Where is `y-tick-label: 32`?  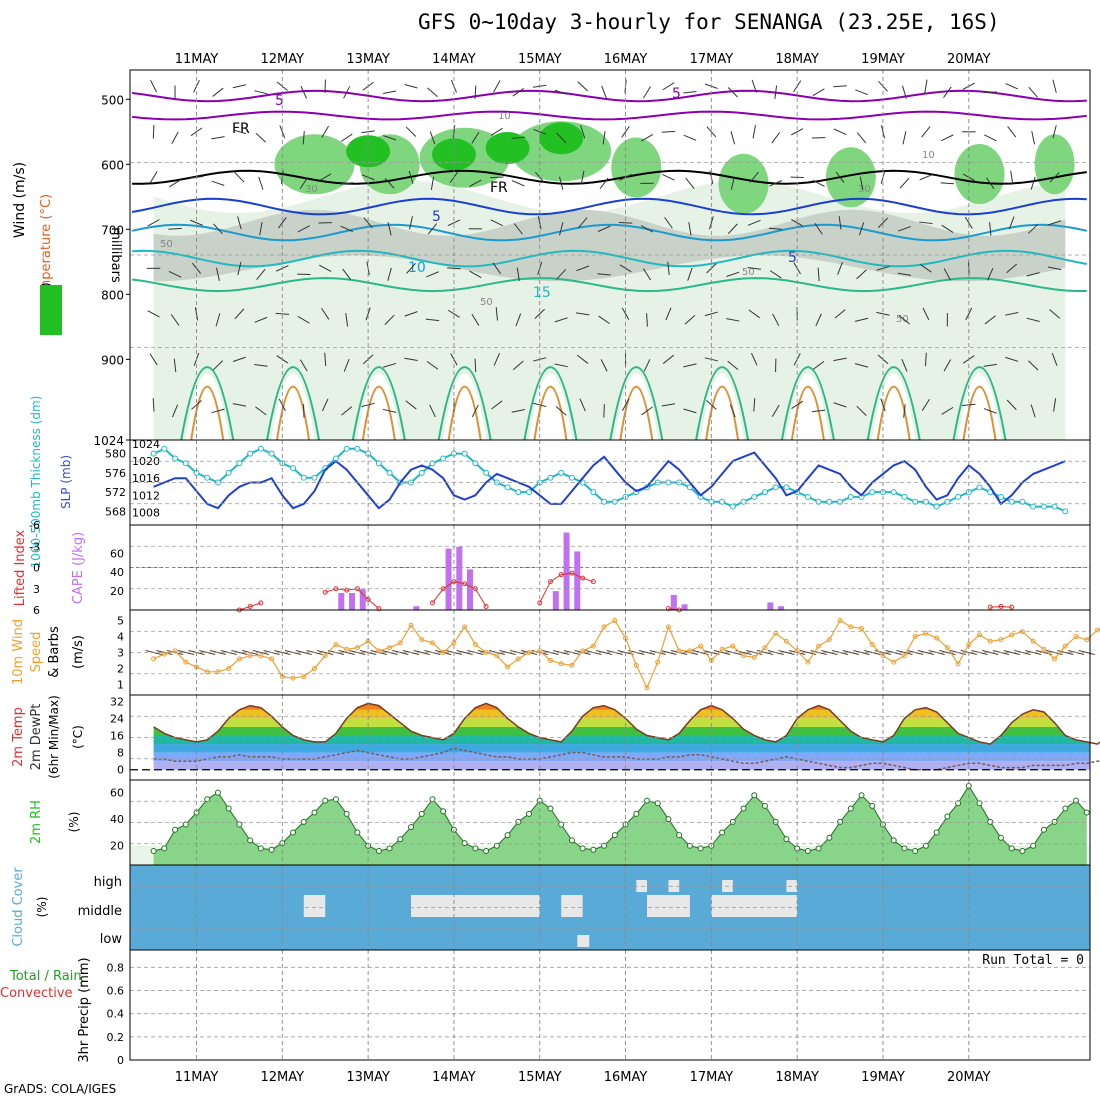
y-tick-label: 32 is located at coordinates (117, 701).